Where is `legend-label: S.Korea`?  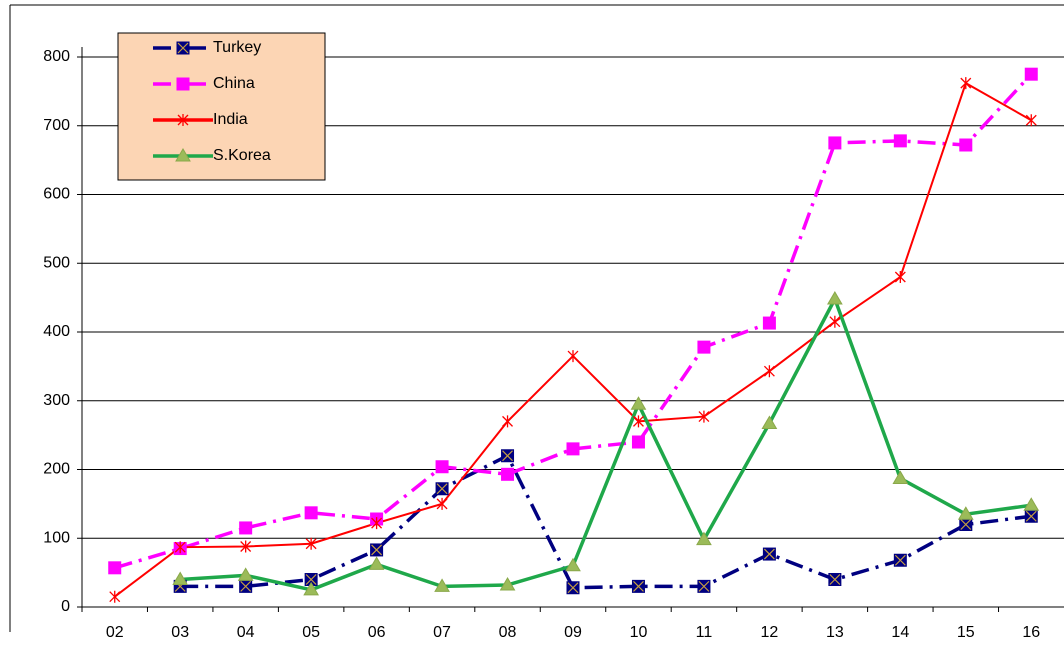
legend-label: S.Korea is located at coordinates (242, 155).